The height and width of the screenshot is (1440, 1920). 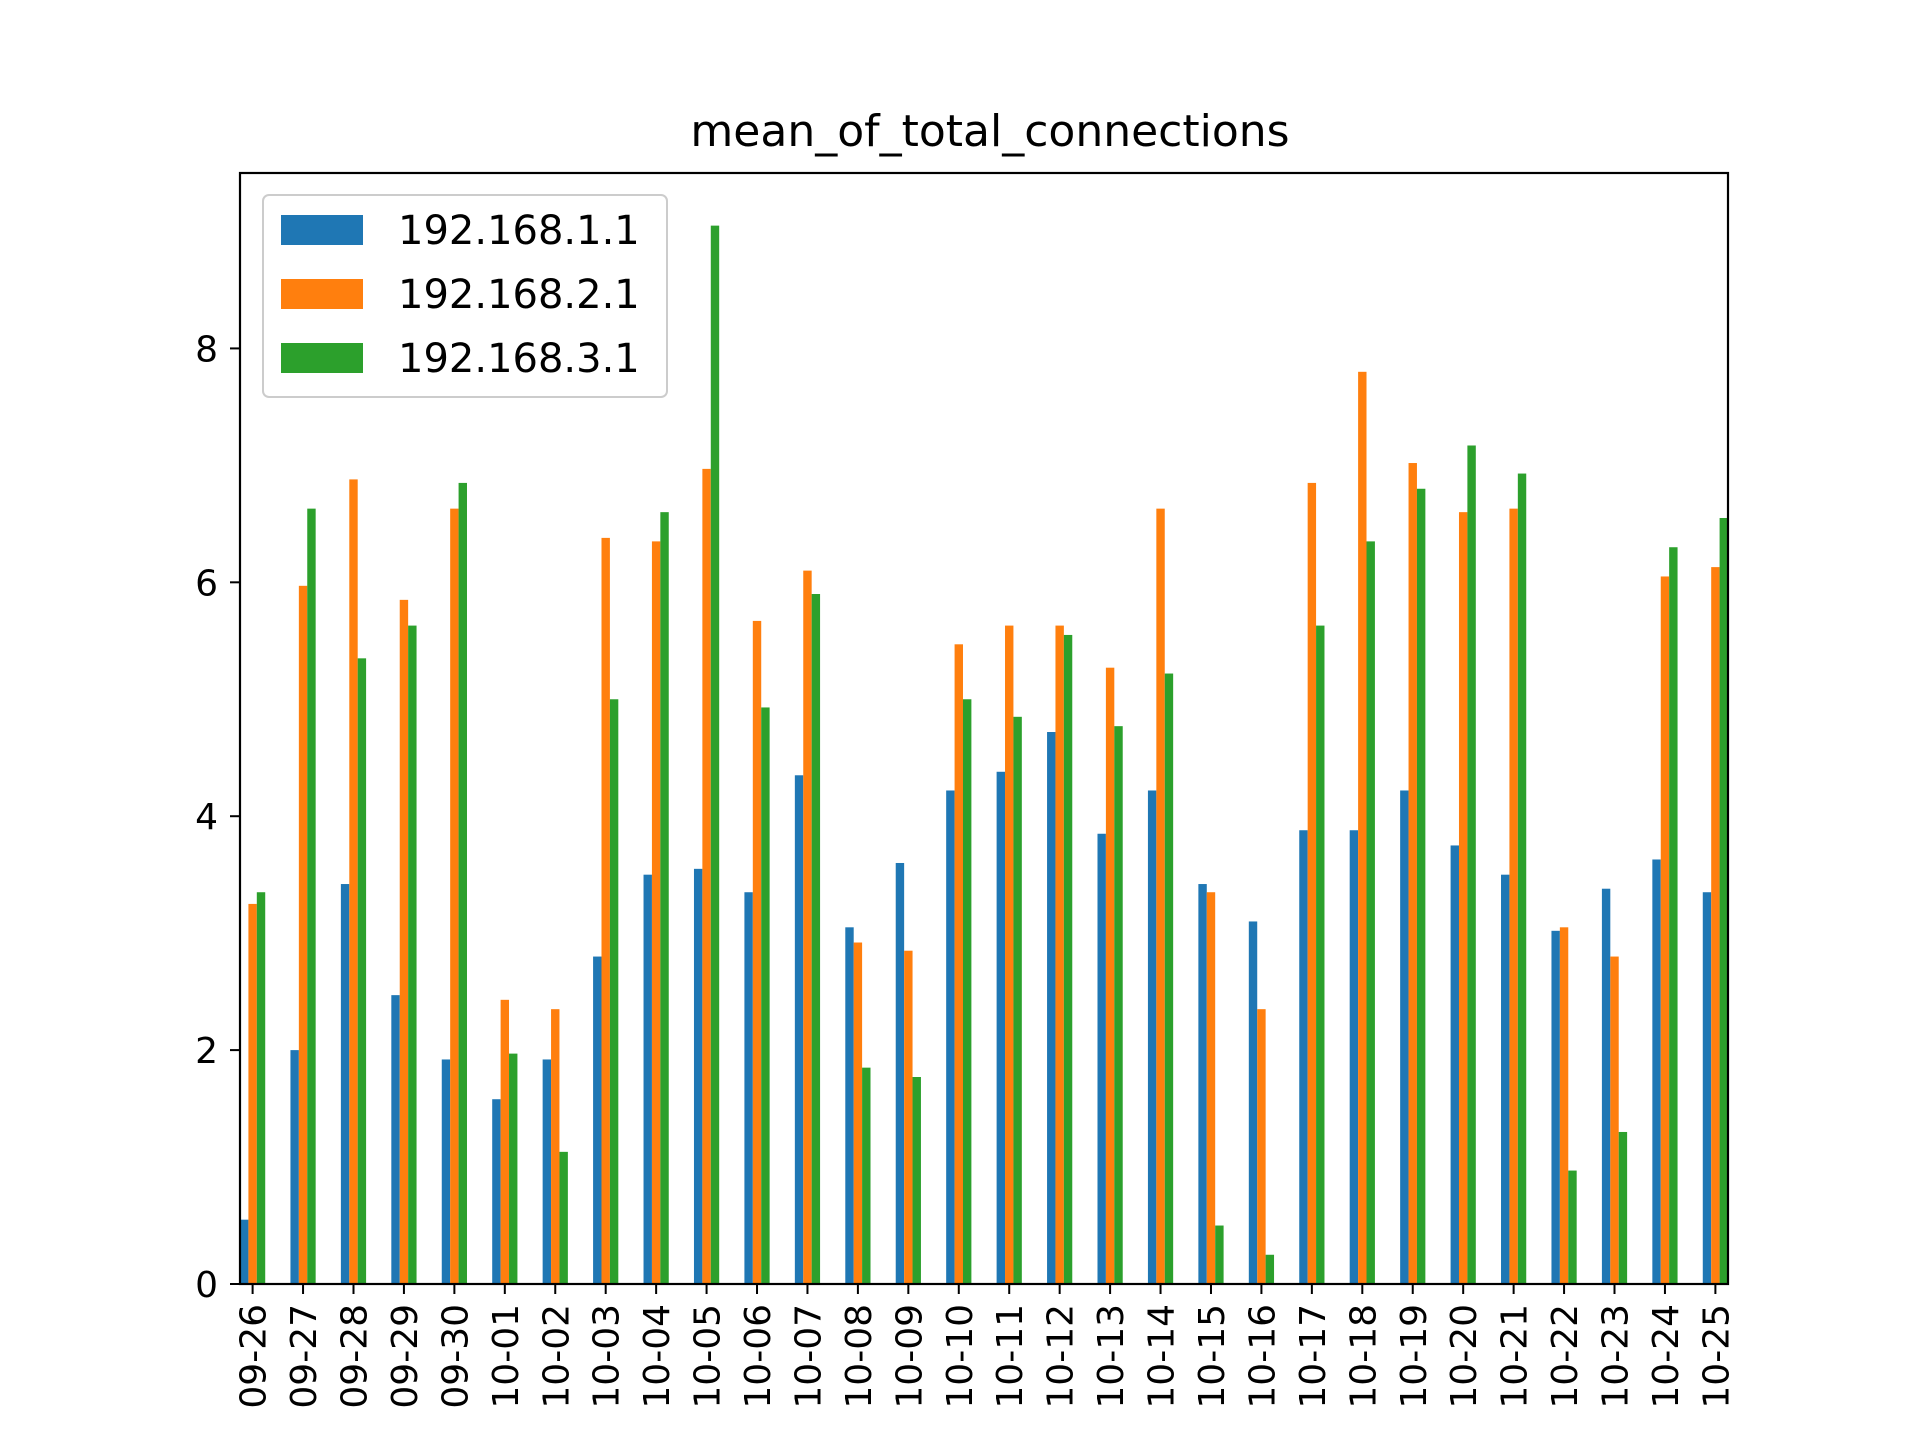 What do you see at coordinates (1464, 1356) in the screenshot?
I see `x-tick-label-10-20: 10-20` at bounding box center [1464, 1356].